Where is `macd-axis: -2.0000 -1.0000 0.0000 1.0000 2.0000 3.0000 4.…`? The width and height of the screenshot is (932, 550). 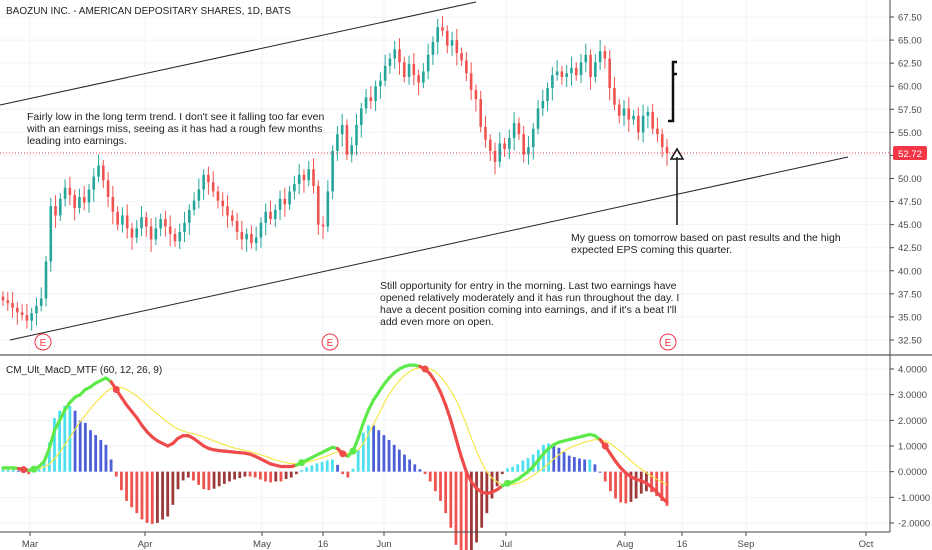 macd-axis: -2.0000 -1.0000 0.0000 1.0000 2.0000 3.0000 4.… is located at coordinates (910, 447).